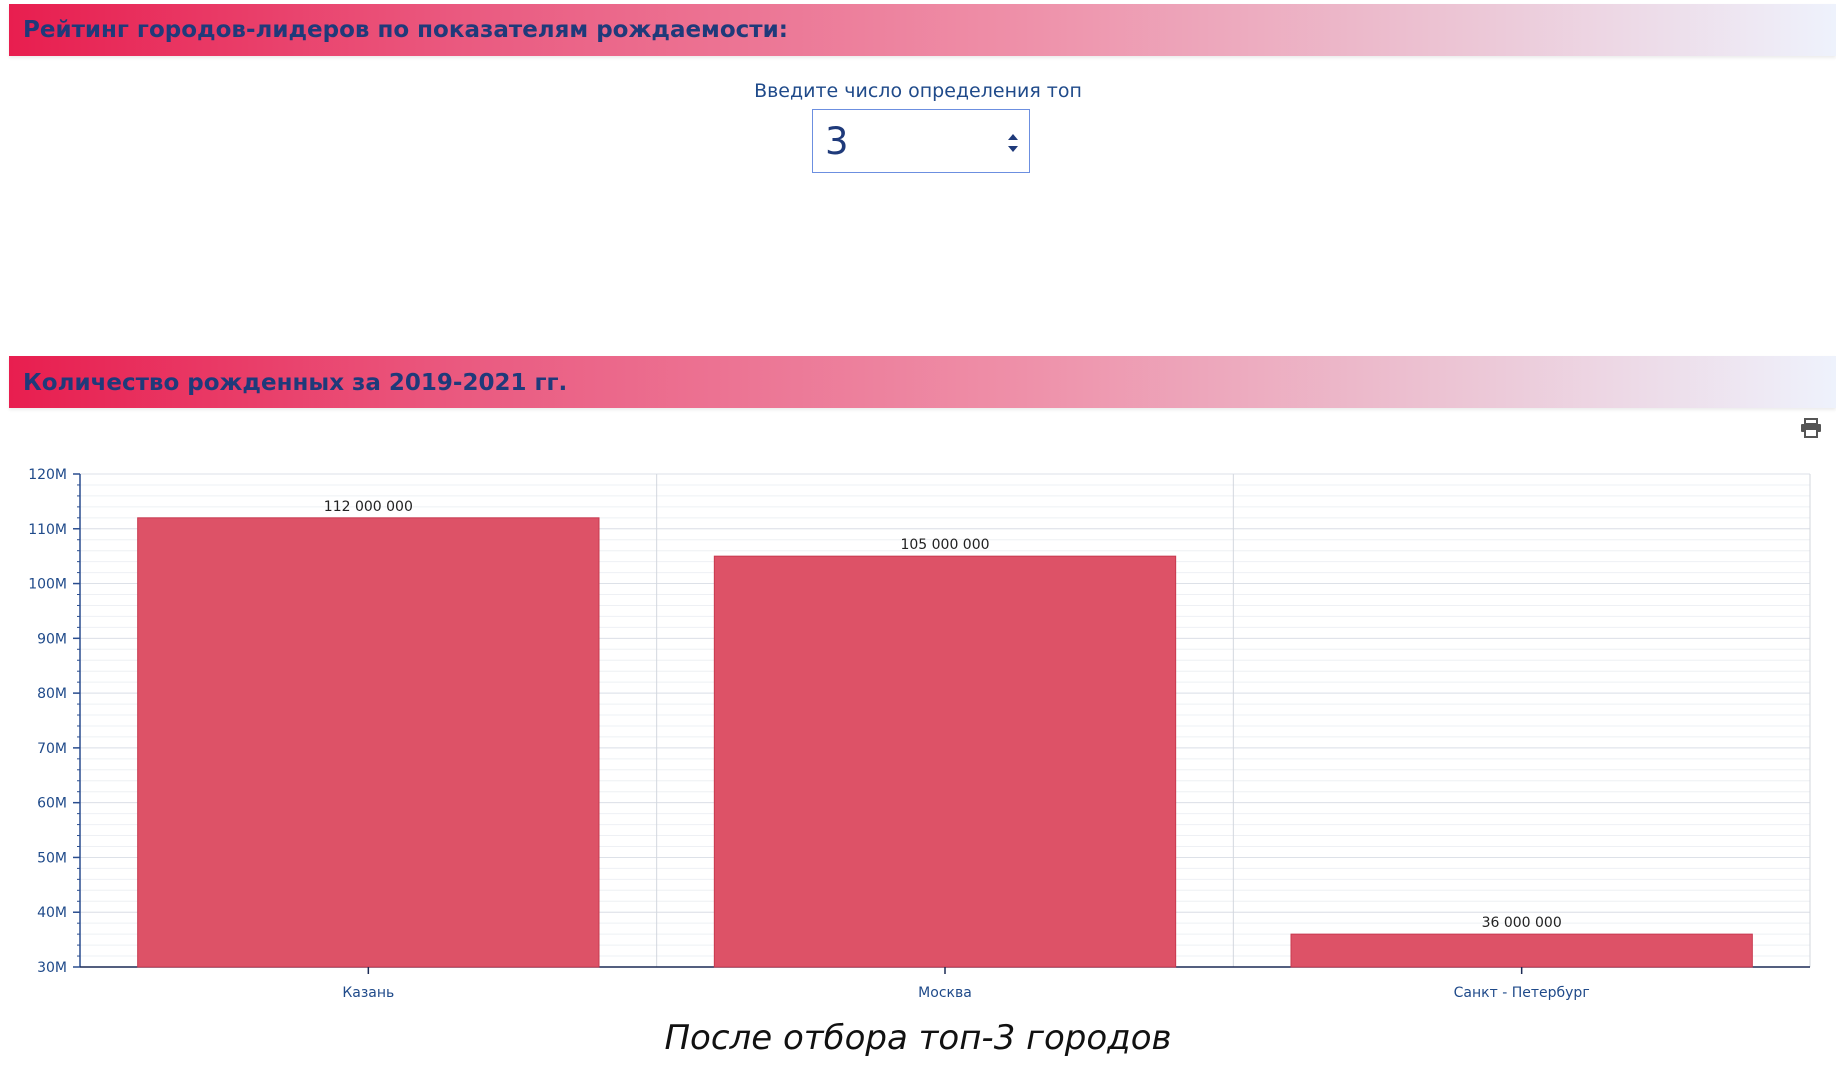 This screenshot has width=1836, height=1070. What do you see at coordinates (1013, 143) in the screenshot?
I see `spinner-arrows-icon` at bounding box center [1013, 143].